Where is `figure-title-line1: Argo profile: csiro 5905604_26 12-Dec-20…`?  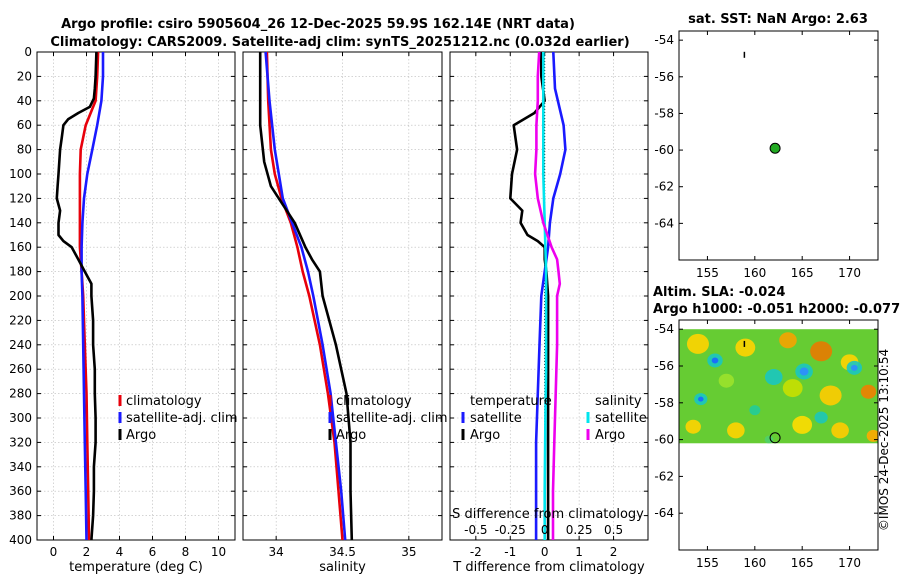
figure-title-line1: Argo profile: csiro 5905604_26 12-Dec-20… is located at coordinates (318, 24).